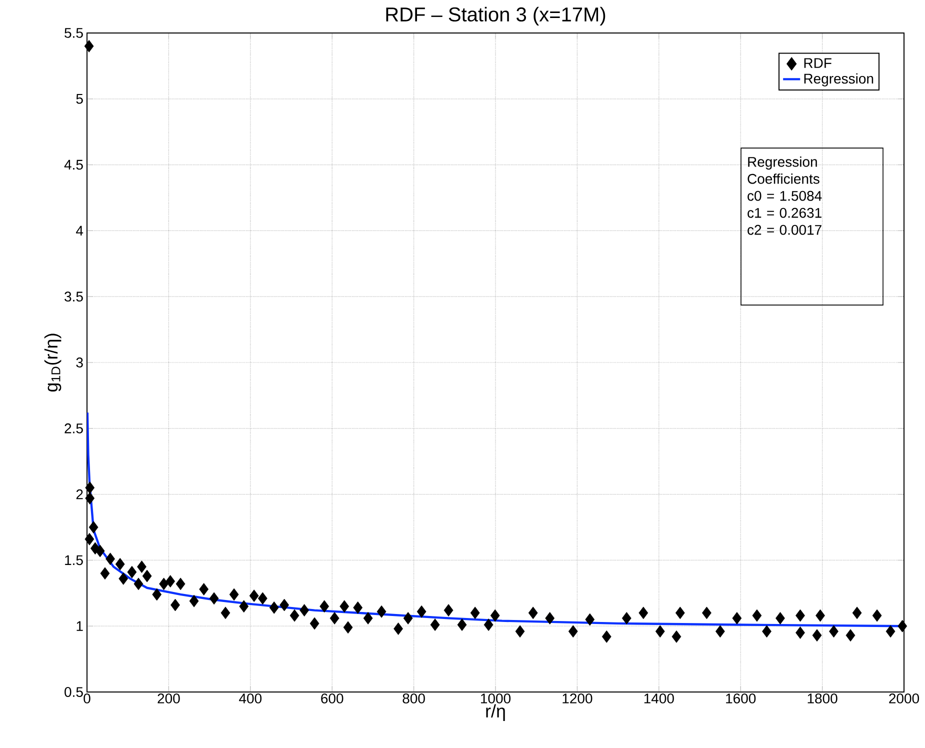 Image resolution: width=925 pixels, height=748 pixels. Describe the element at coordinates (79, 626) in the screenshot. I see `y-tick-label: 1` at that location.